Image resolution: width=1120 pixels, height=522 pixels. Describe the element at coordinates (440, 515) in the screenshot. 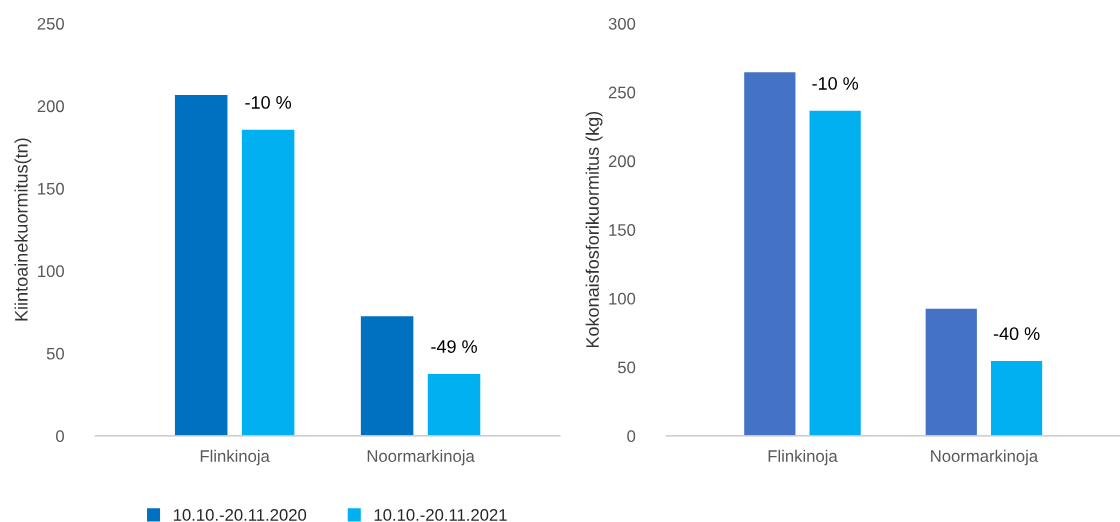

I see `legend-label: 10.10.-20.11.2021` at that location.